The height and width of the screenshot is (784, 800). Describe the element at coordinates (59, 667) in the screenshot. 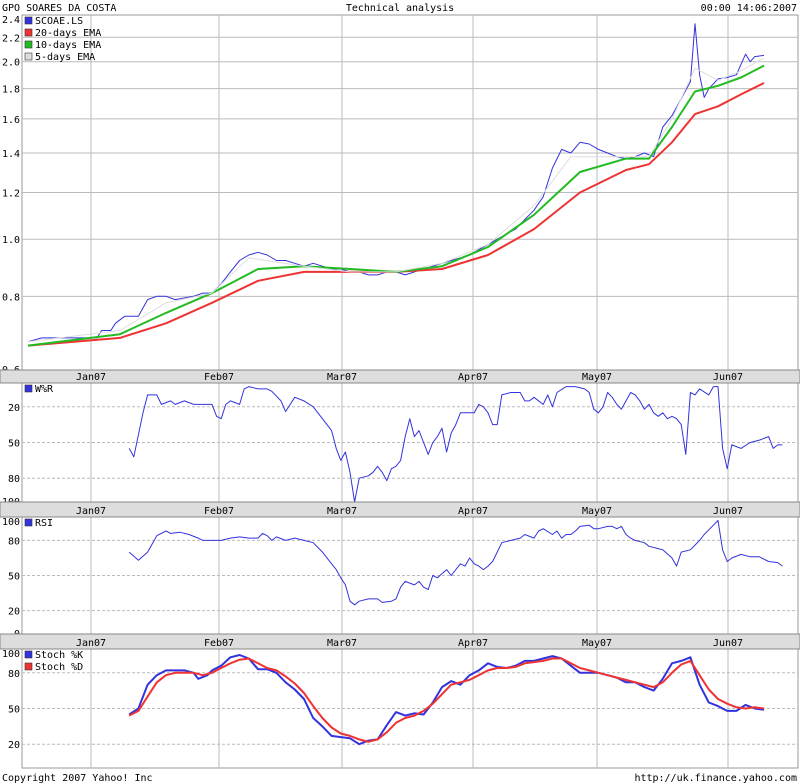

I see `legend-label: Stoch %D` at that location.